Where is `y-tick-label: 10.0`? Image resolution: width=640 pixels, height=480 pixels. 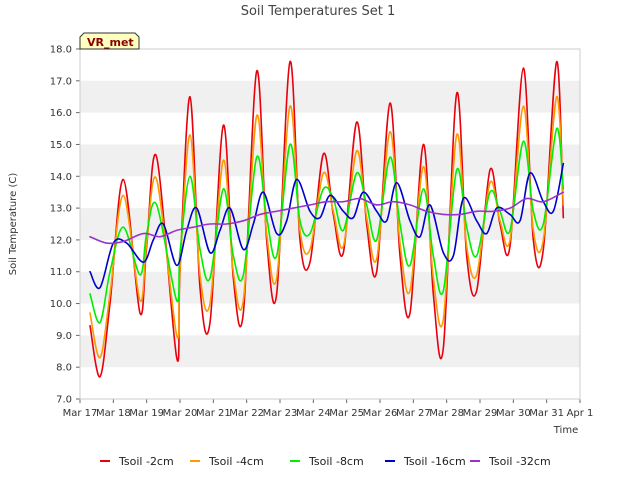 y-tick-label: 10.0 is located at coordinates (61, 304).